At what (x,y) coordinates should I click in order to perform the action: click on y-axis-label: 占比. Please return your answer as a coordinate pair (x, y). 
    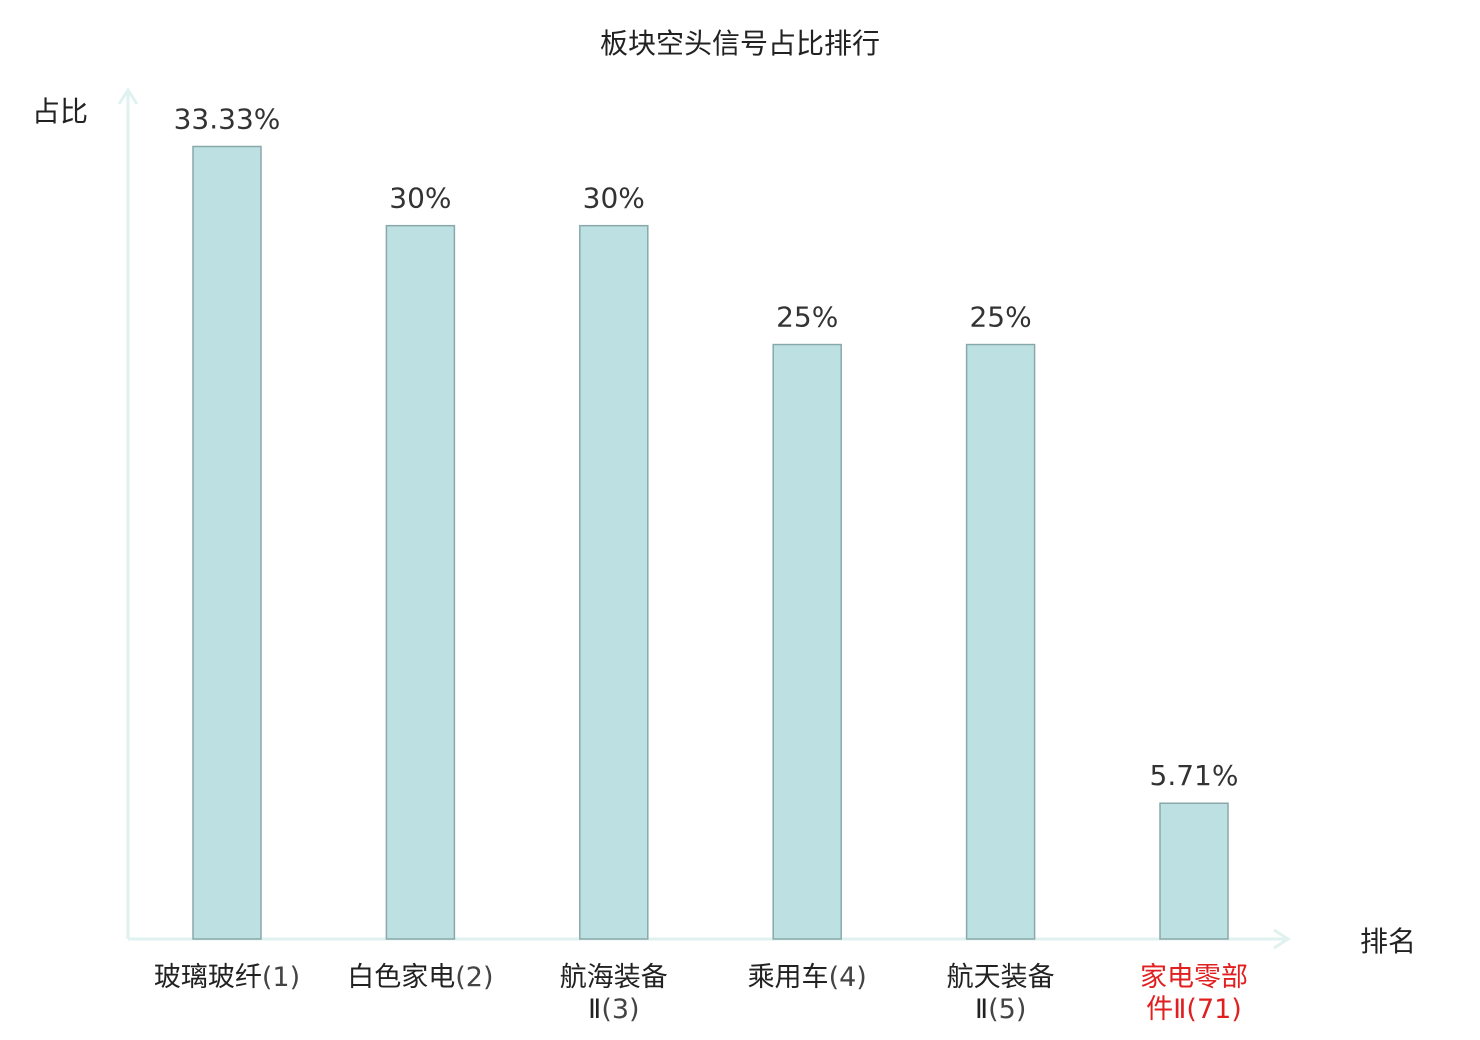
    Looking at the image, I should click on (60, 111).